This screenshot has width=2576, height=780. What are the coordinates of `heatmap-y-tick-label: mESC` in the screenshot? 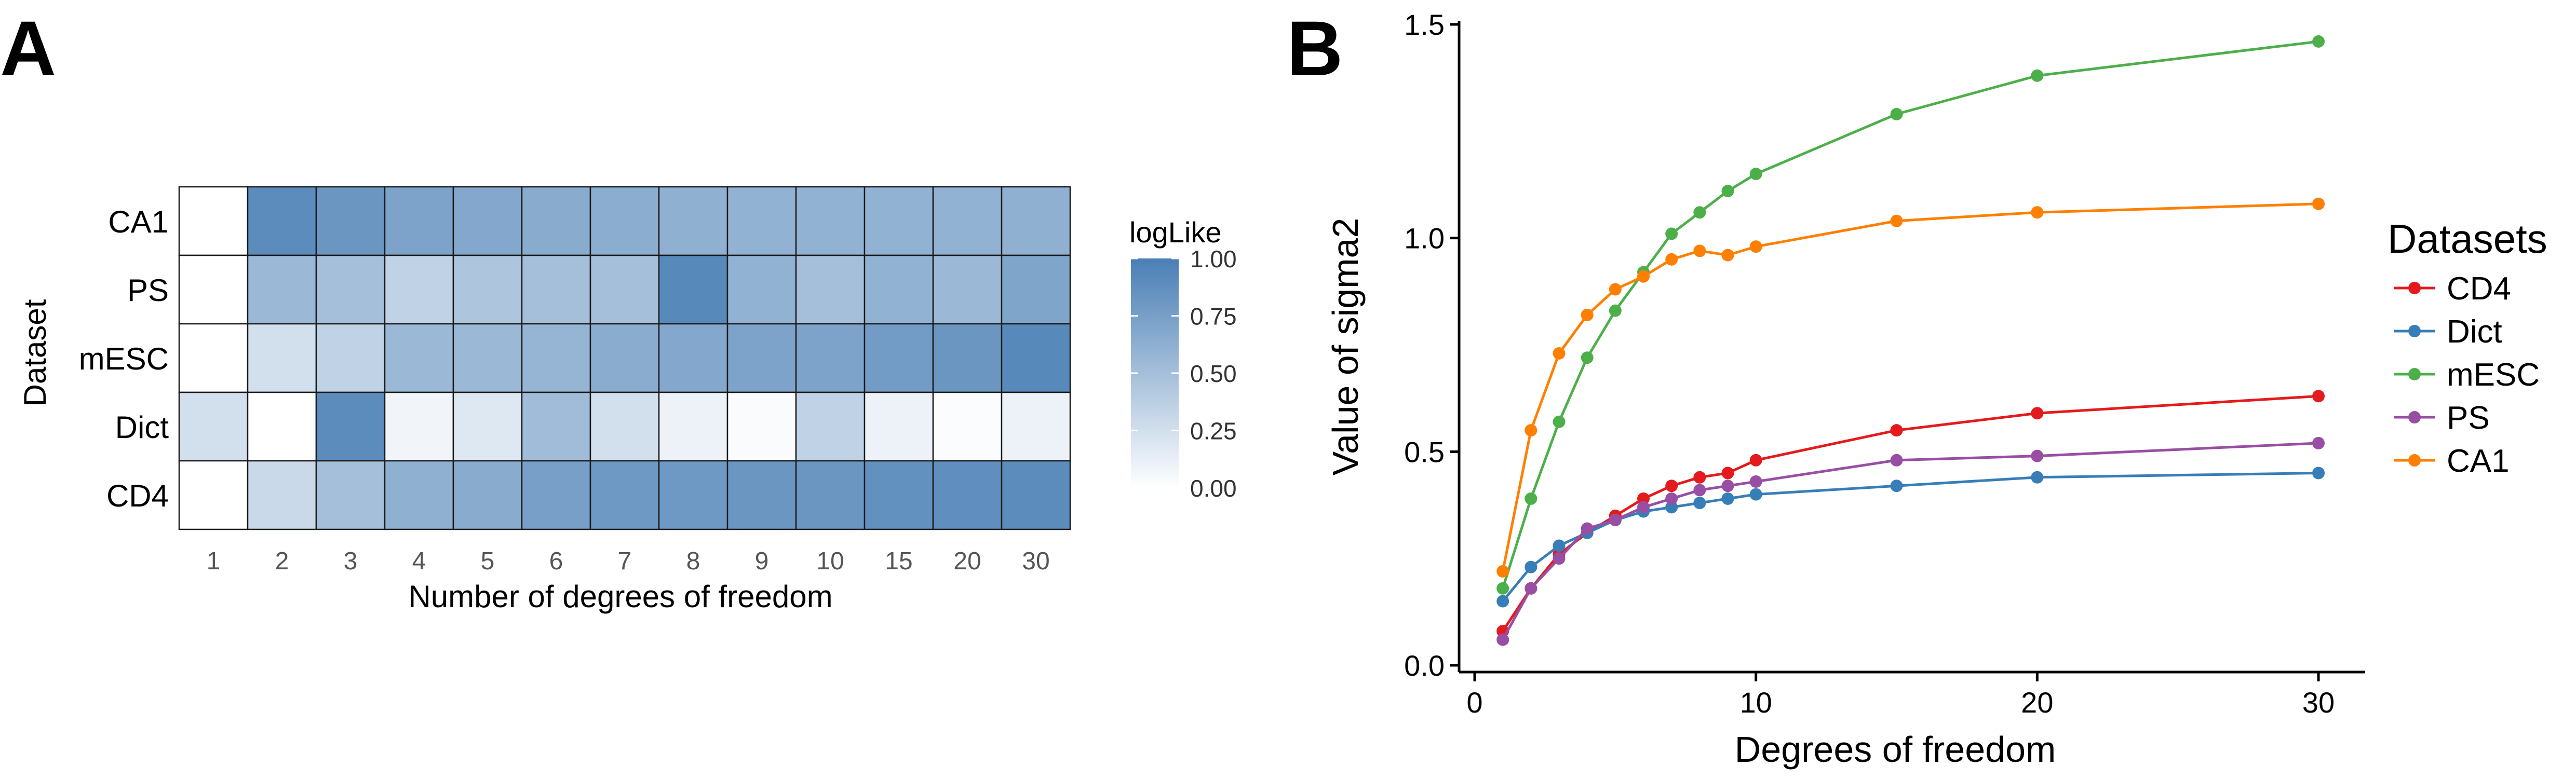 It's located at (124, 358).